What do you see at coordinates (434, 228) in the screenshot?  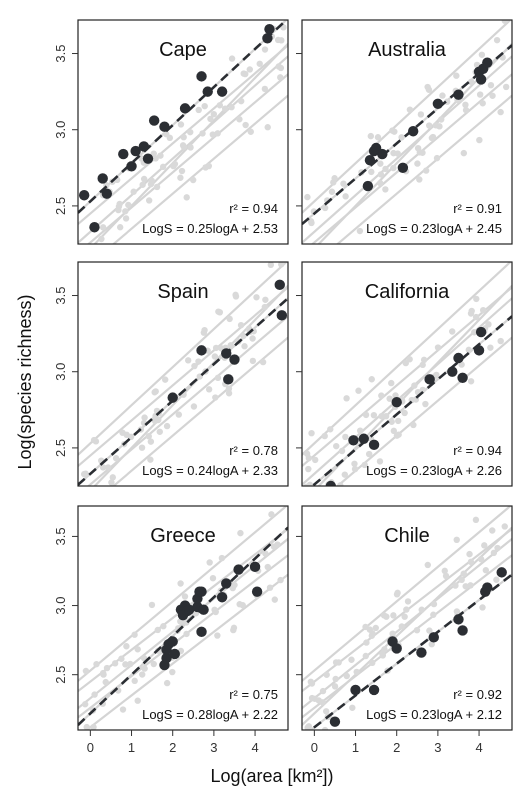 I see `equation-label: LogS = 0.23logA + 2.45` at bounding box center [434, 228].